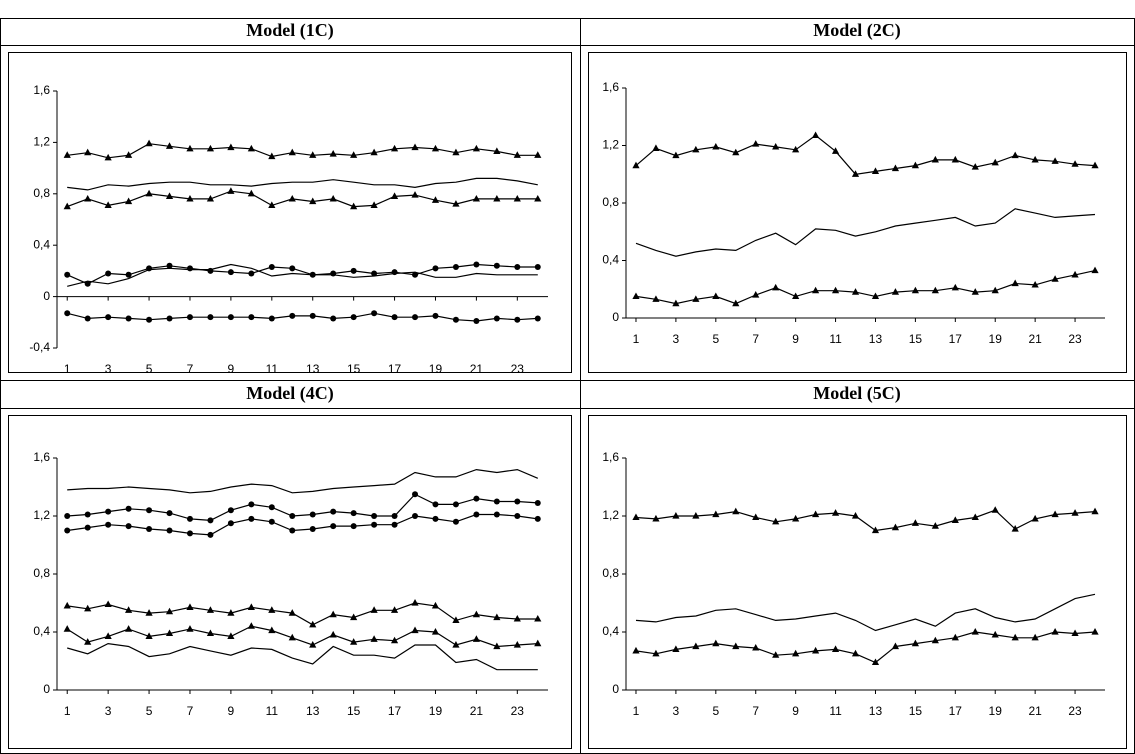  Describe the element at coordinates (39, 347) in the screenshot. I see `y-tick-label: -0,4` at that location.